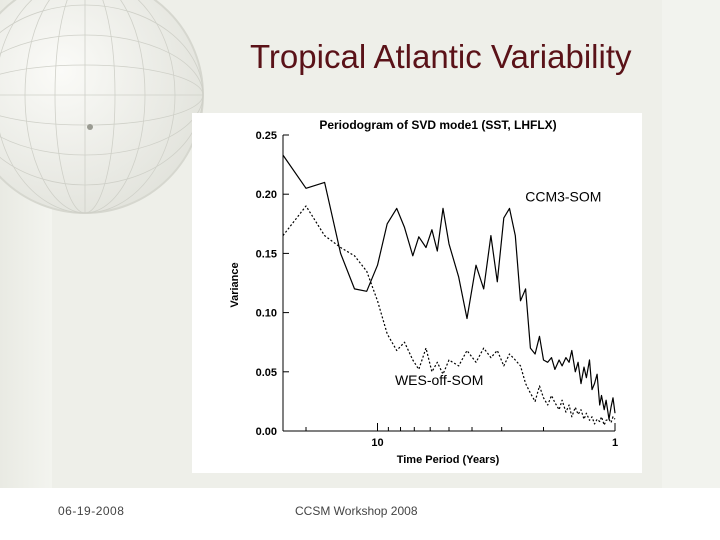 The width and height of the screenshot is (720, 540). What do you see at coordinates (377, 443) in the screenshot?
I see `x-tick-label: 10` at bounding box center [377, 443].